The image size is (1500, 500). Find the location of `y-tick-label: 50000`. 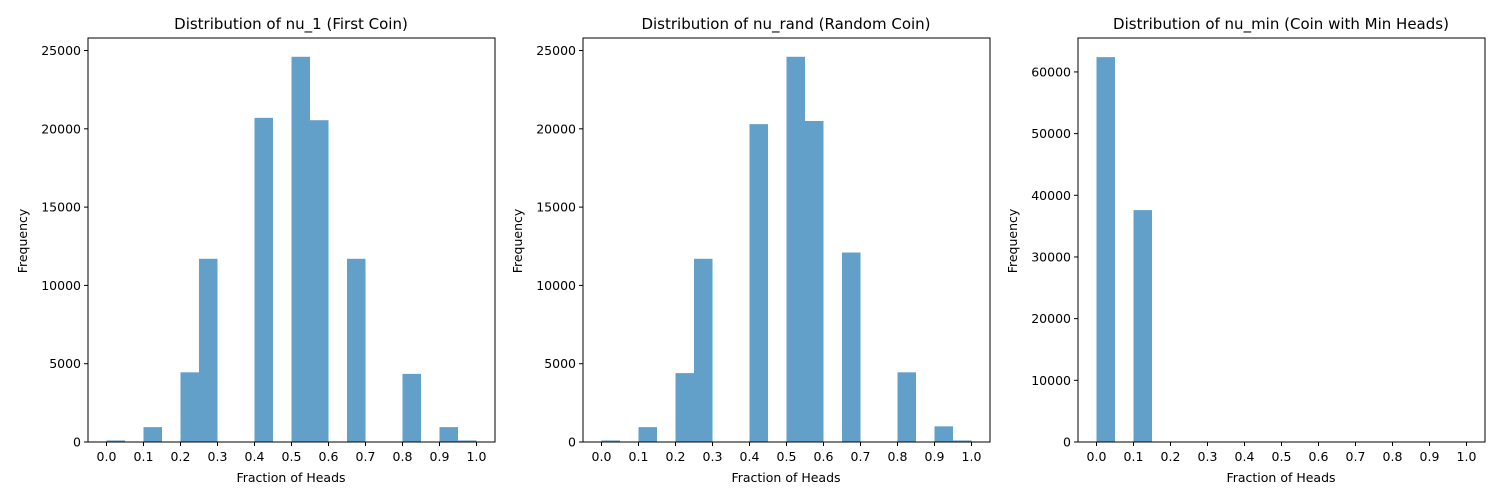

y-tick-label: 50000 is located at coordinates (1051, 133).